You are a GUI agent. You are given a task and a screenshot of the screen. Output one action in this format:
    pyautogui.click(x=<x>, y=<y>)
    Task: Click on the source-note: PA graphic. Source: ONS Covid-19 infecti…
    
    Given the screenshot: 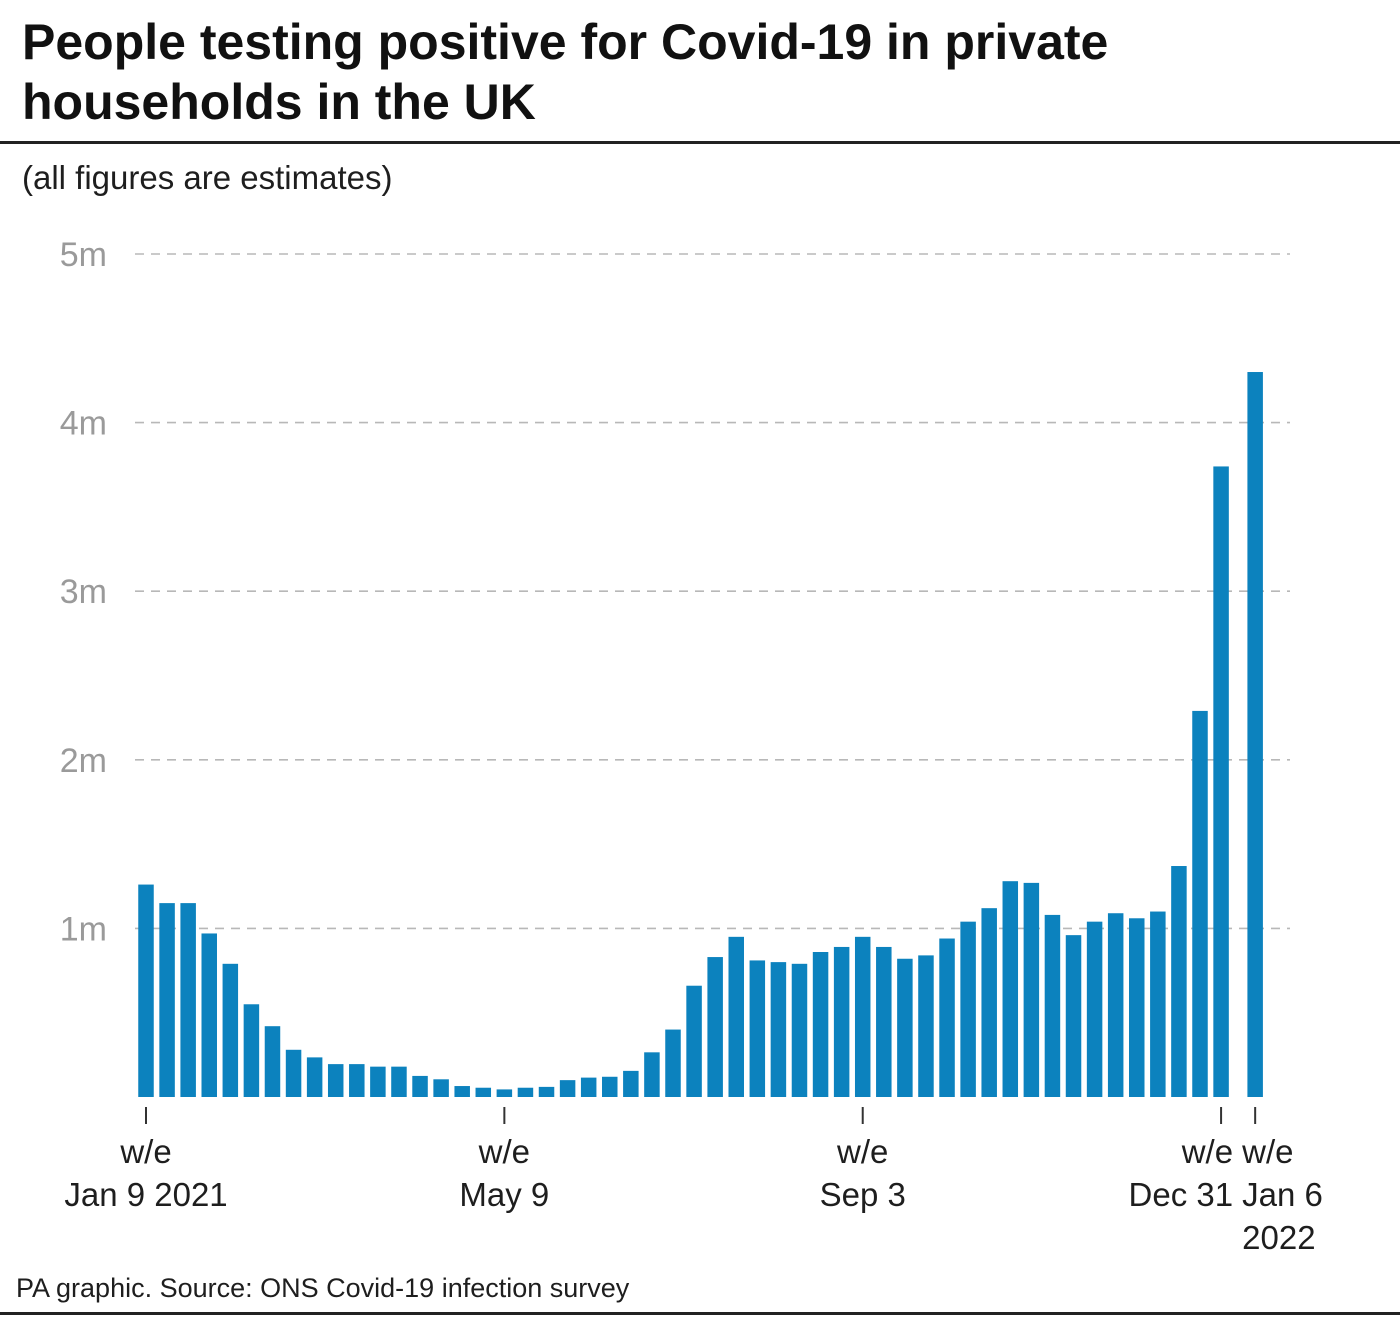 What is the action you would take?
    pyautogui.click(x=323, y=1288)
    